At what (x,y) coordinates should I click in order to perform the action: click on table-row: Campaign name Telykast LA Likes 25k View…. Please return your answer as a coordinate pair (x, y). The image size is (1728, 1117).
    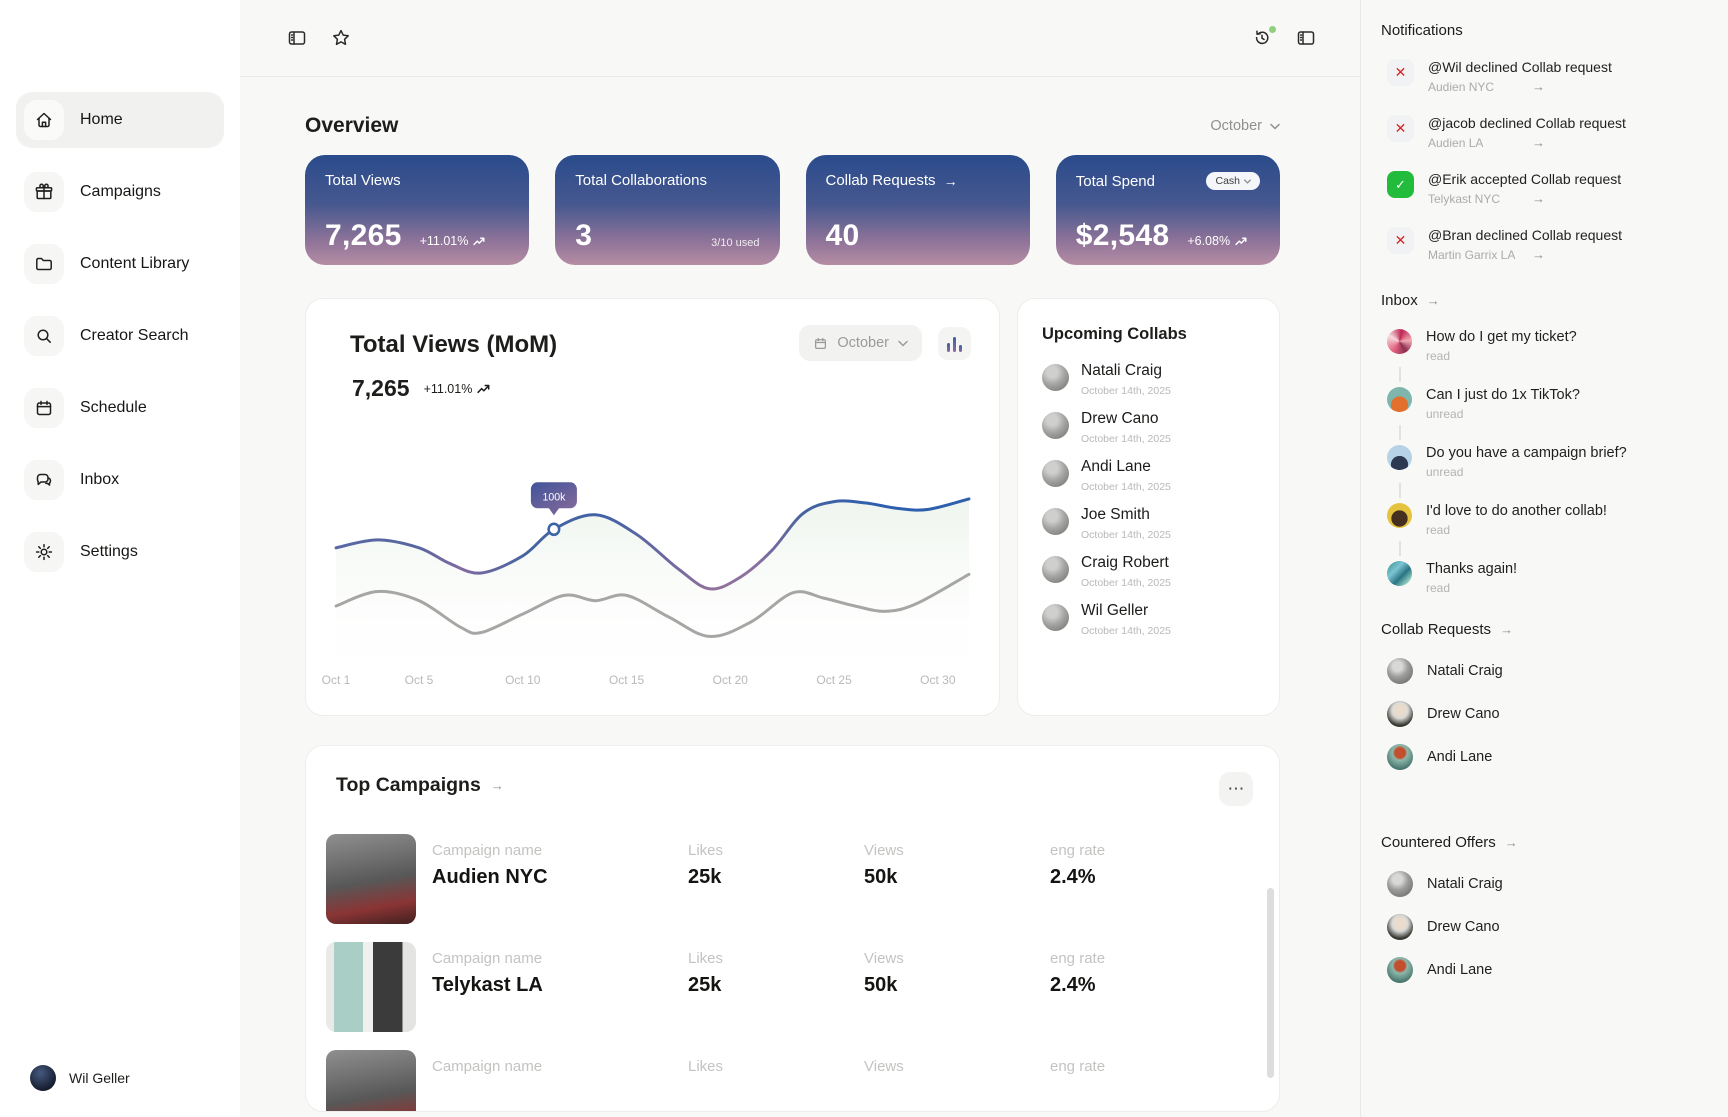
    Looking at the image, I should click on (792, 988).